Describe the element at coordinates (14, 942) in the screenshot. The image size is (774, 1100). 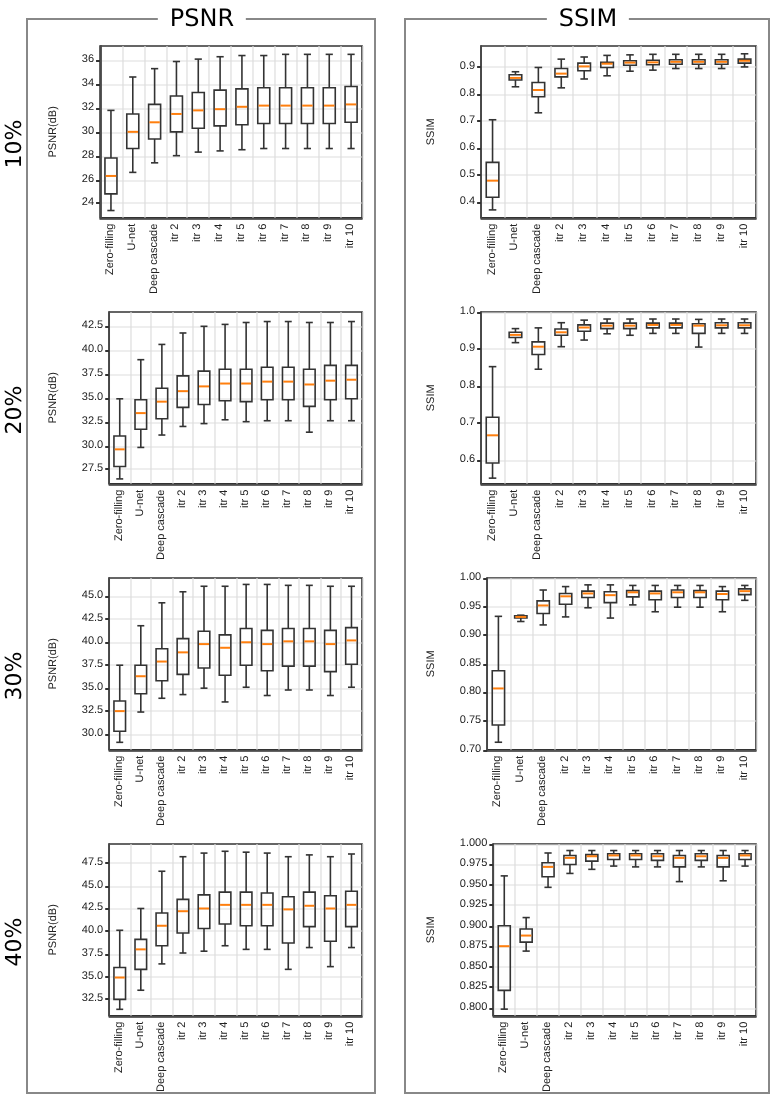
I see `text: 40%` at that location.